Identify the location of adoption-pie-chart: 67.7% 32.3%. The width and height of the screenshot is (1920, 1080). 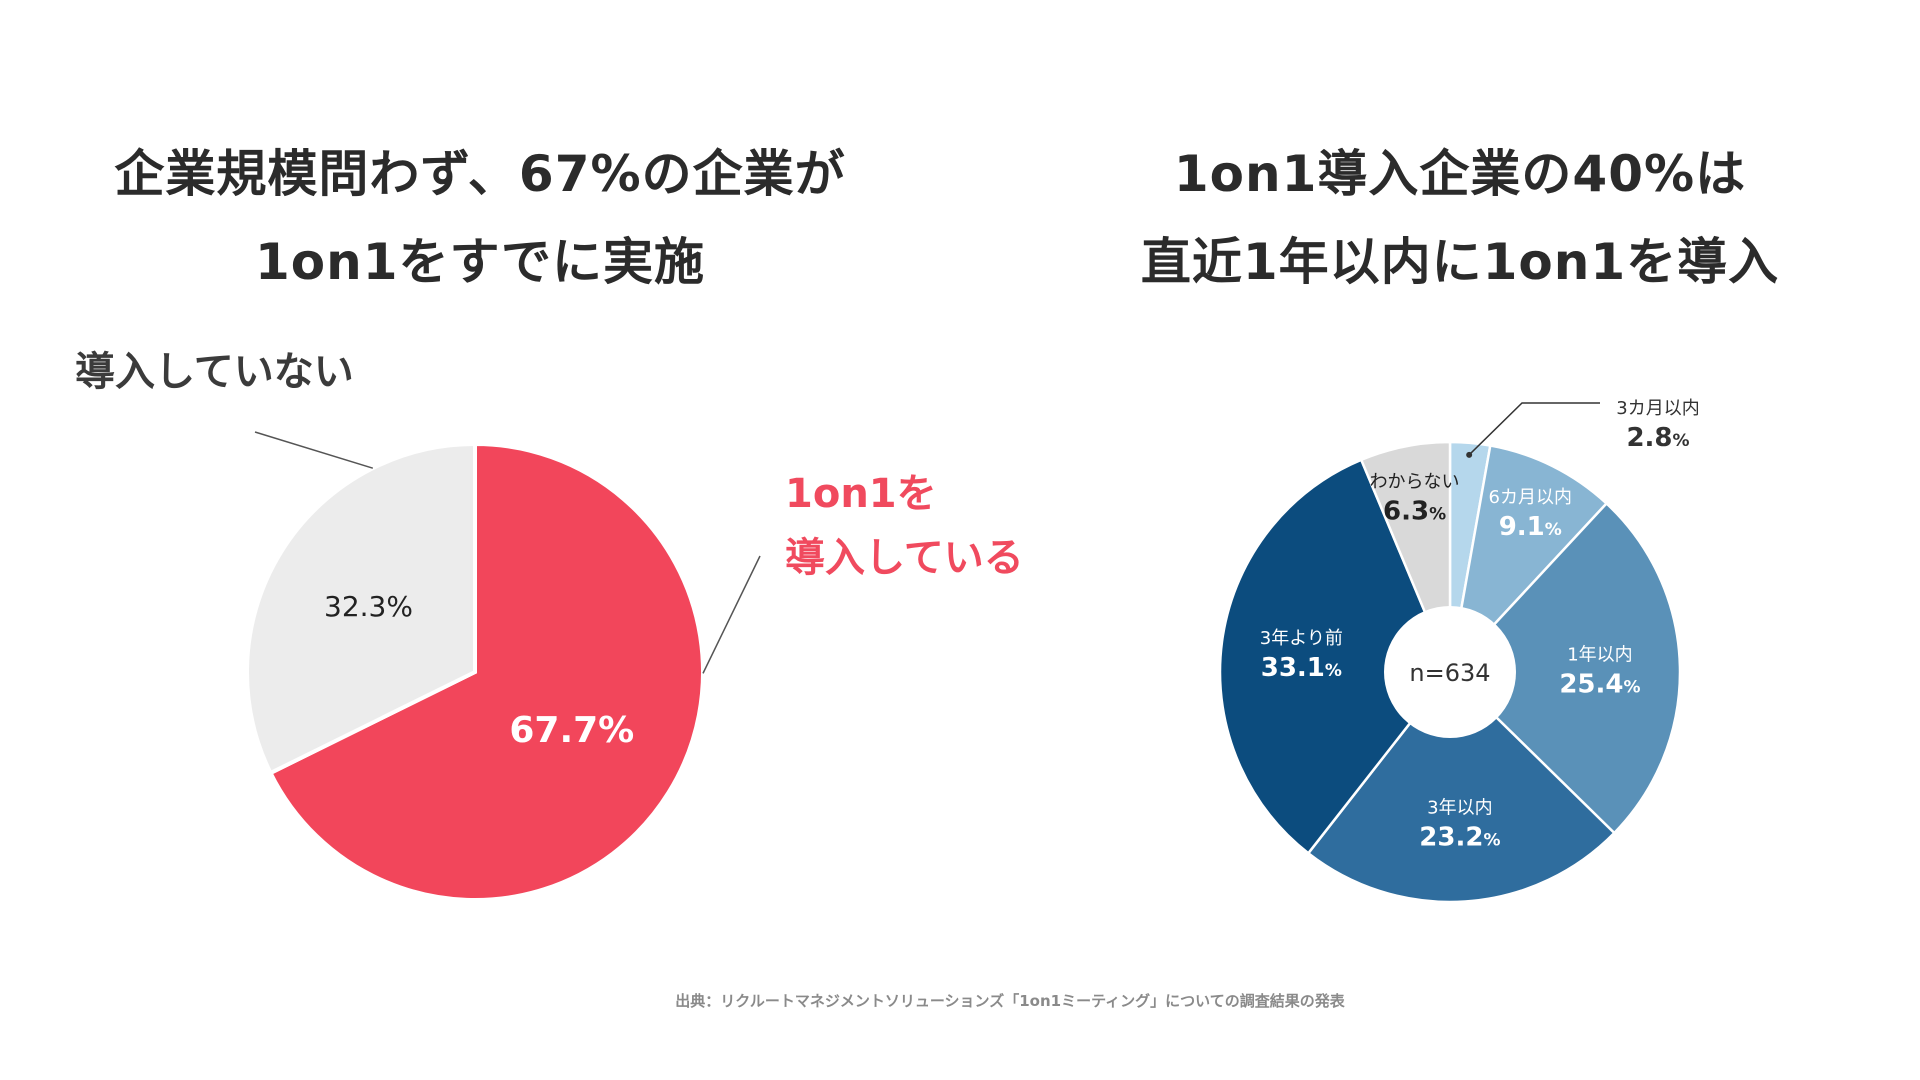
(503, 666).